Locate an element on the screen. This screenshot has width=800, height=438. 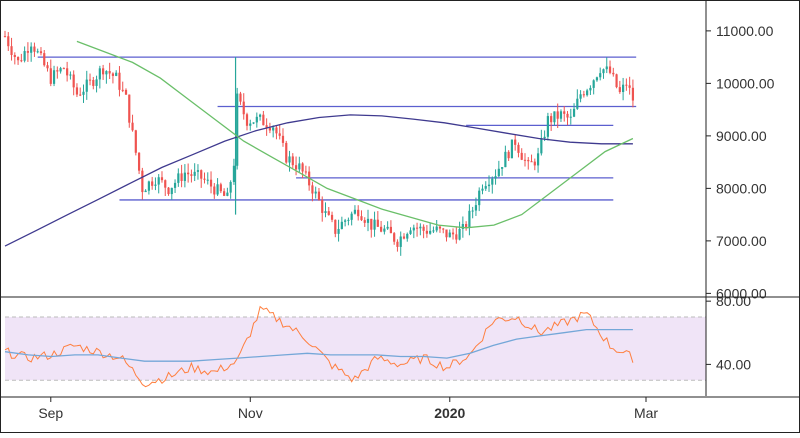
x-tick-label: Nov is located at coordinates (250, 413).